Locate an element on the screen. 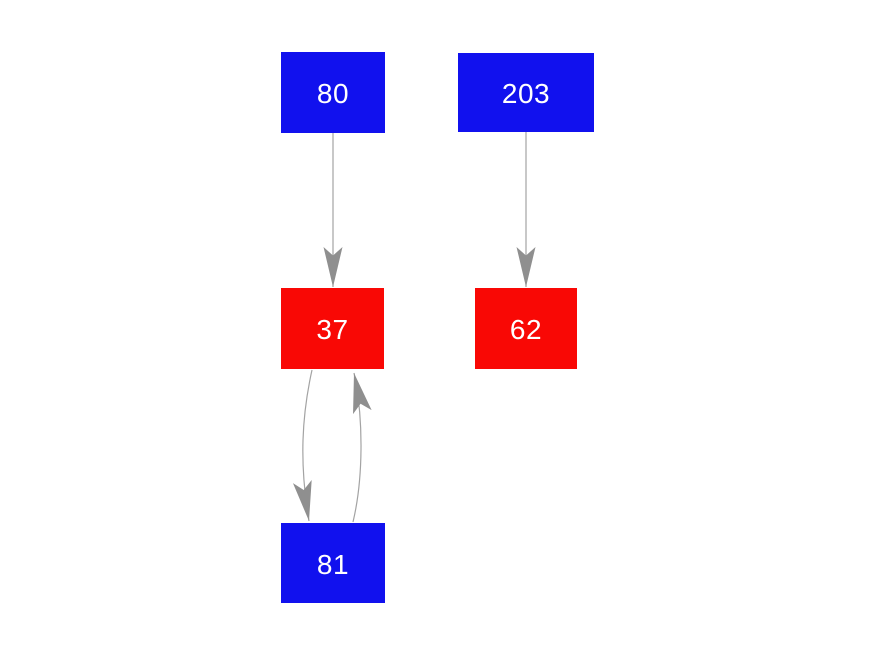  node-203-label: 203 is located at coordinates (526, 93).